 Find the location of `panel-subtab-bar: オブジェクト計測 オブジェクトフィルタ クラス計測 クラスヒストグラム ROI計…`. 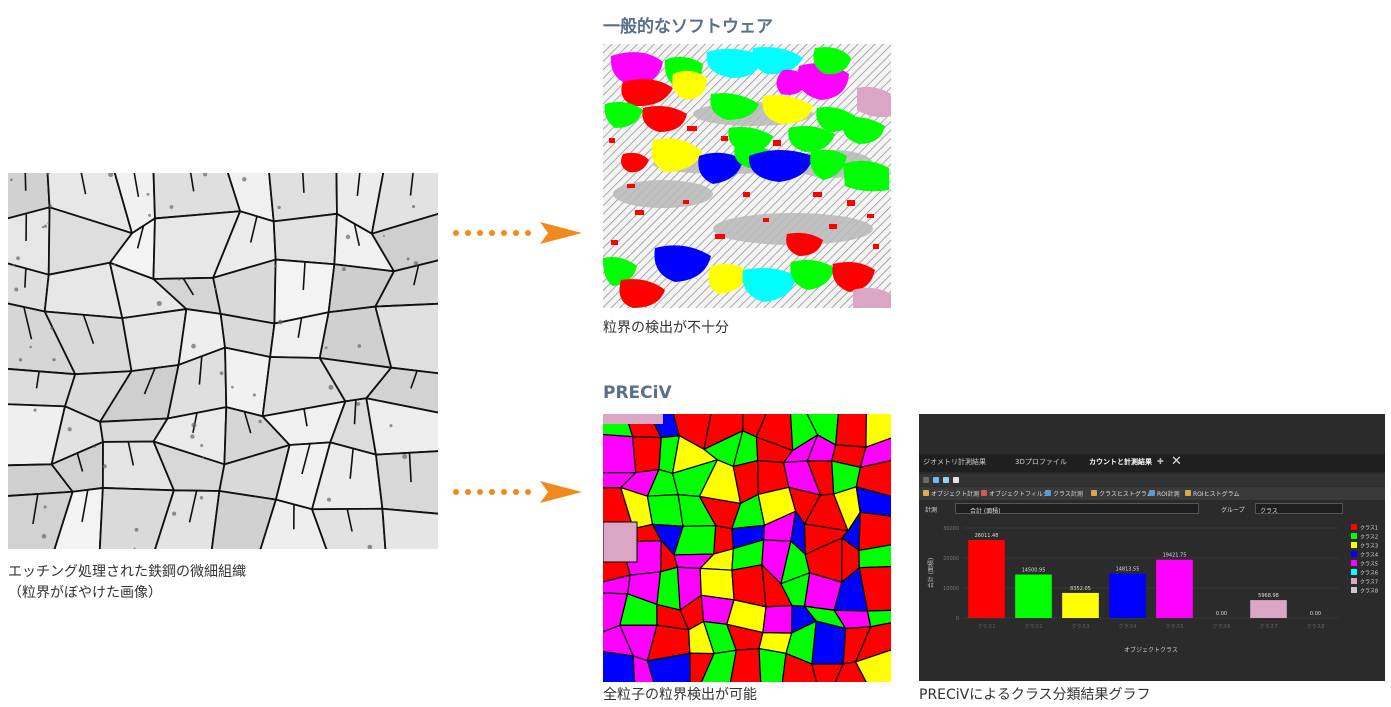

panel-subtab-bar: オブジェクト計測 オブジェクトフィルタ クラス計測 クラスヒストグラム ROI計… is located at coordinates (1152, 493).